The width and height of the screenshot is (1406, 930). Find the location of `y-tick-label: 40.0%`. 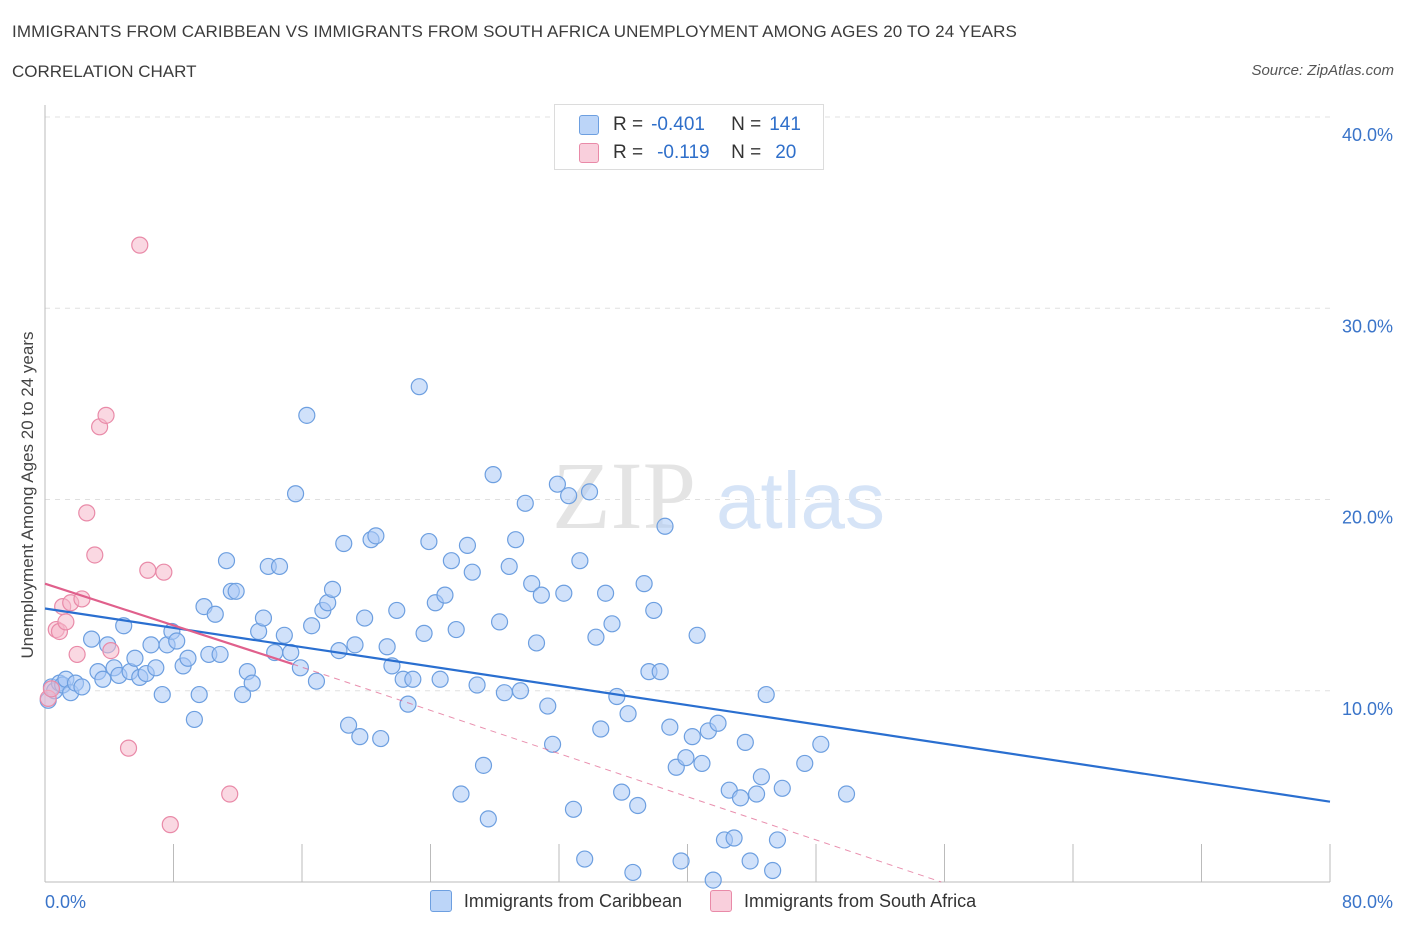

y-tick-label: 40.0% is located at coordinates (1367, 135).